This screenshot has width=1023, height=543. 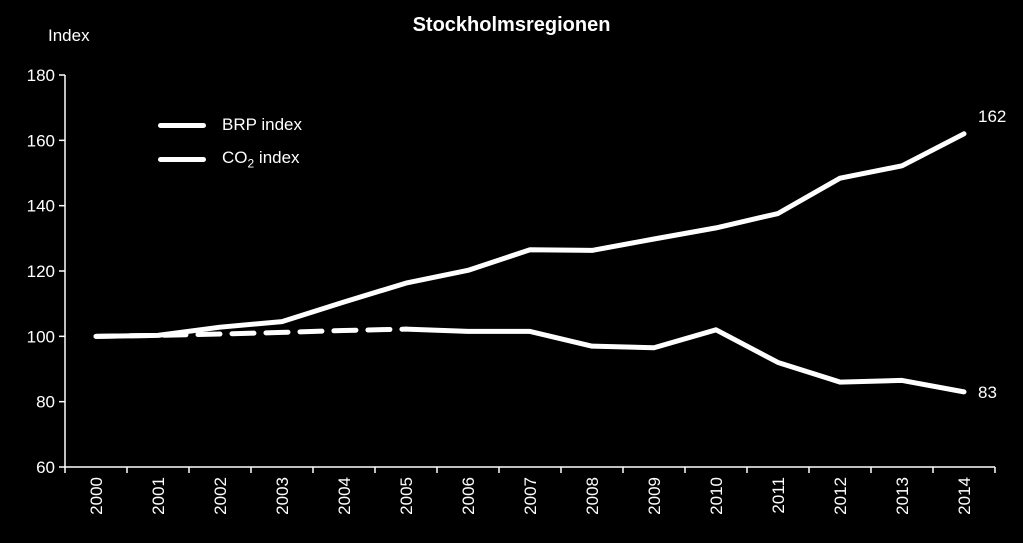 What do you see at coordinates (511, 25) in the screenshot?
I see `chart-title: Stockholmsregionen` at bounding box center [511, 25].